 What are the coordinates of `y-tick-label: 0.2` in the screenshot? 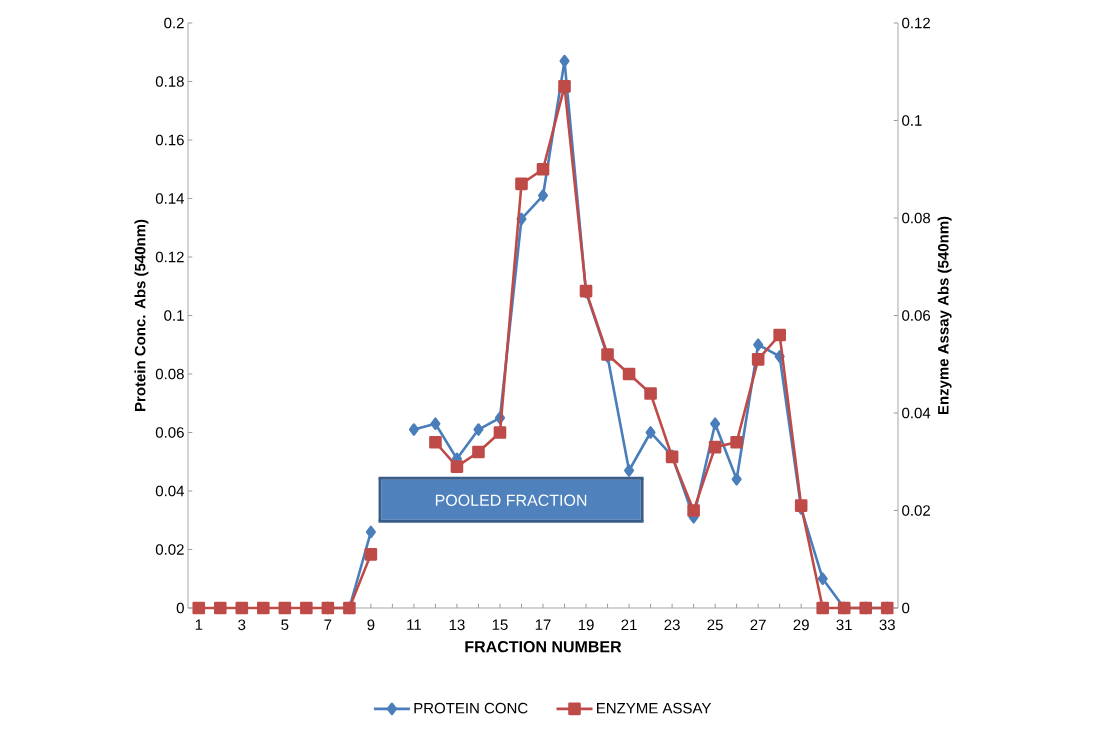 It's located at (174, 23).